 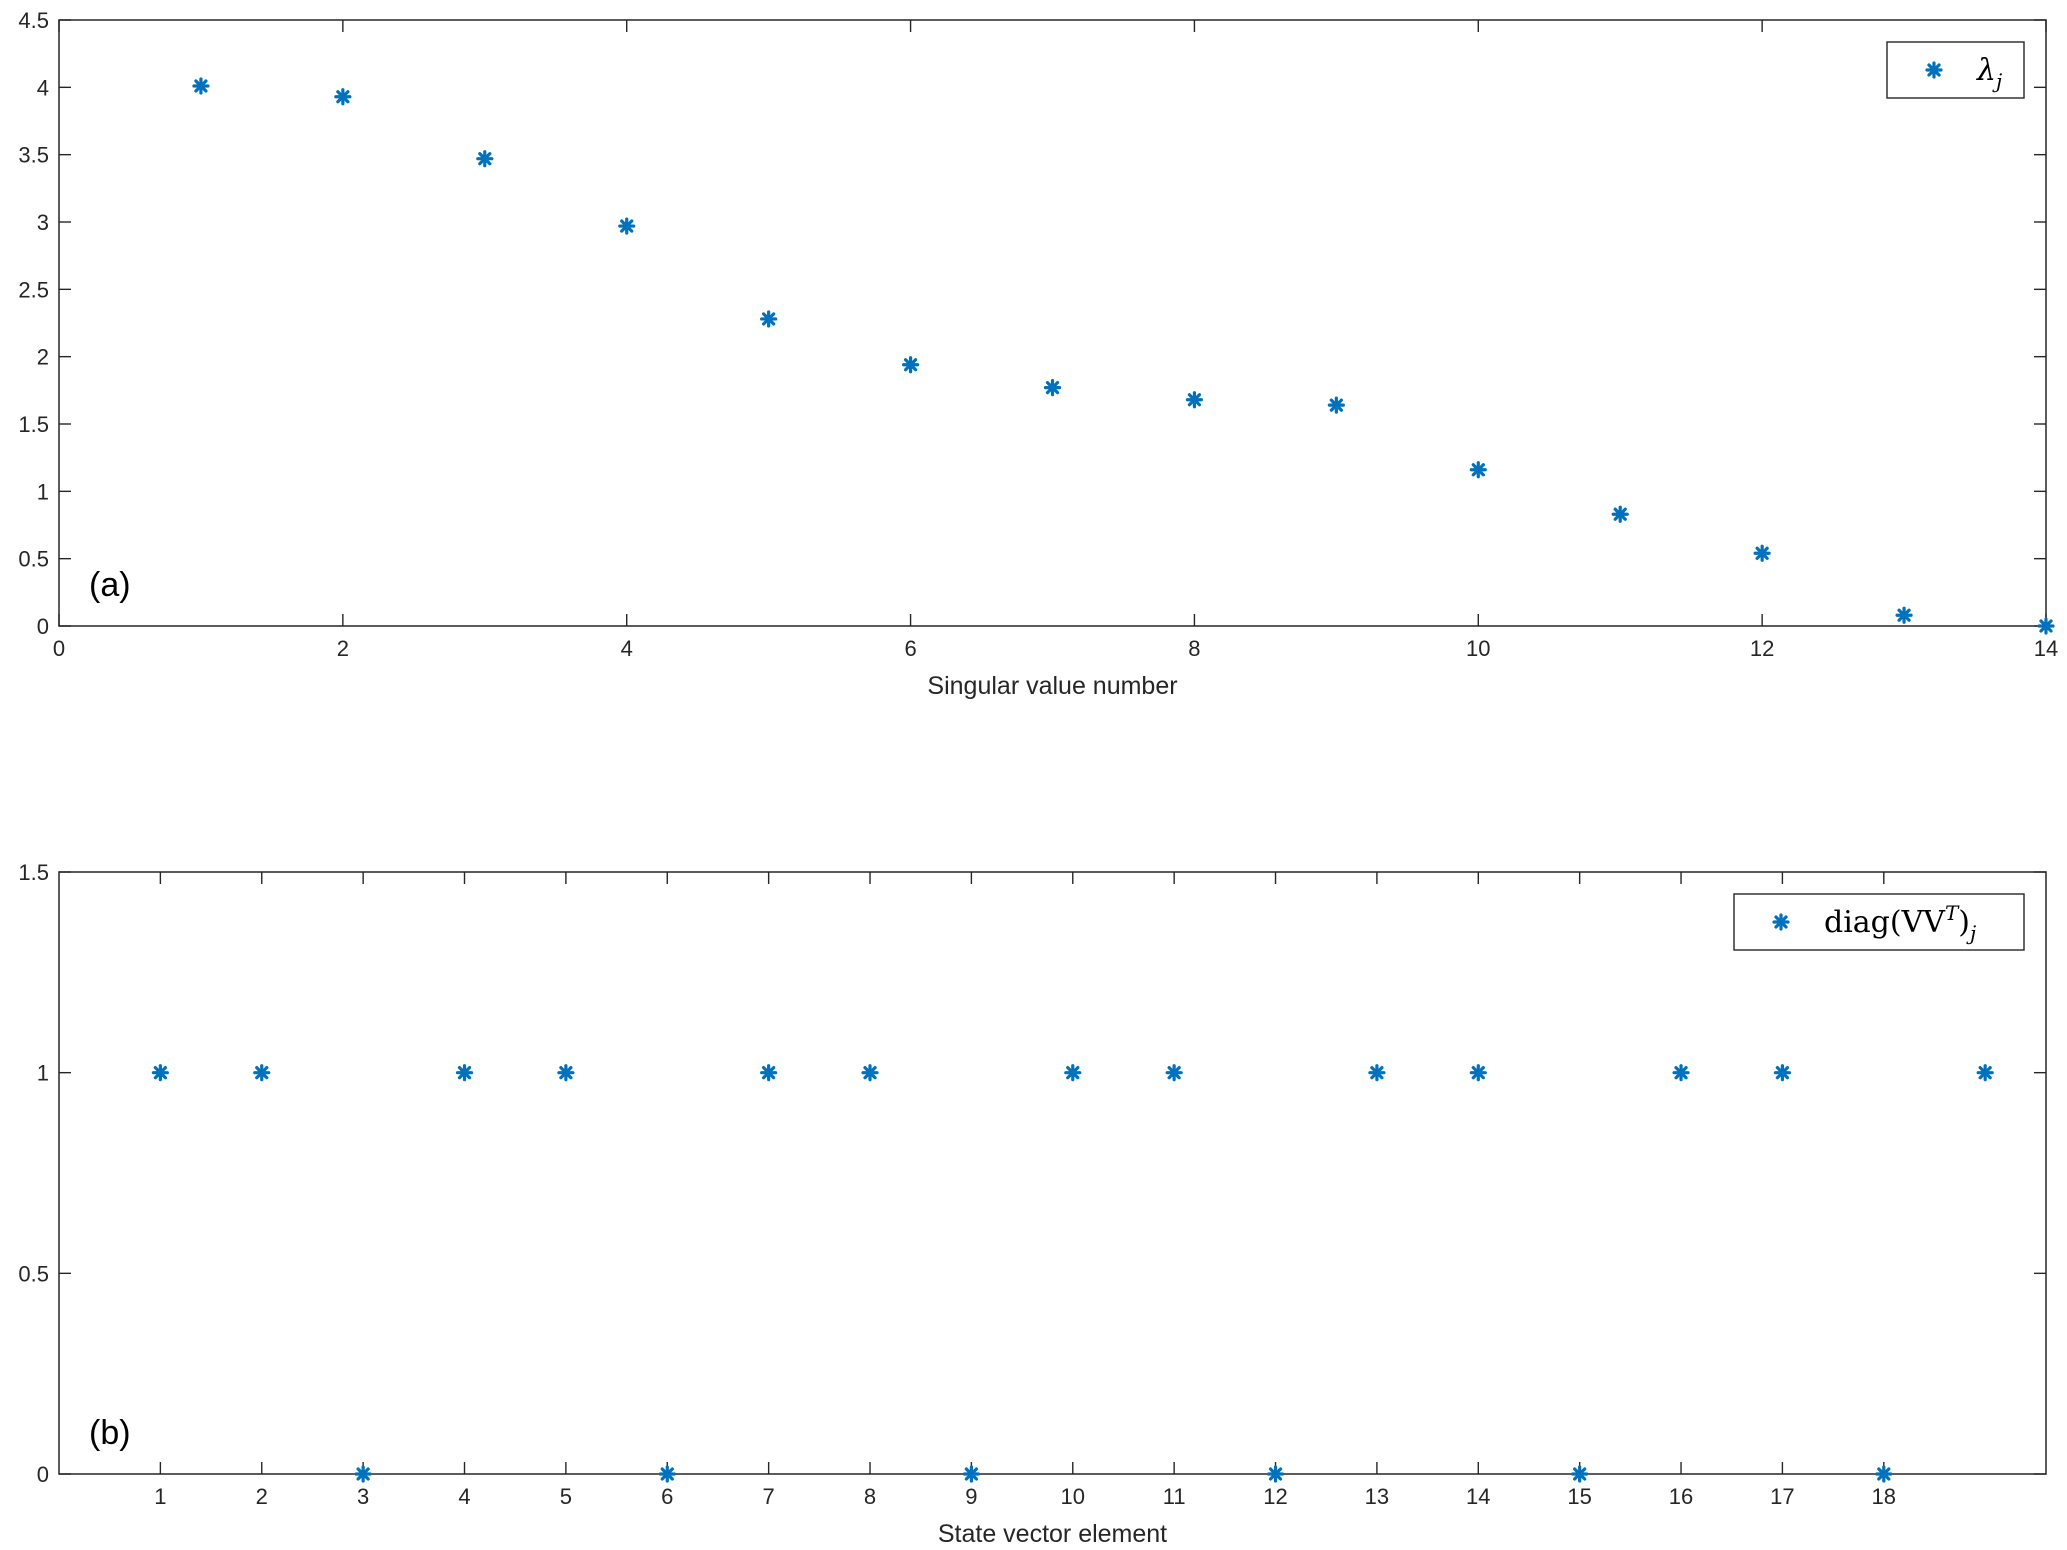 I want to click on x-tick-label: 15, so click(x=1579, y=1496).